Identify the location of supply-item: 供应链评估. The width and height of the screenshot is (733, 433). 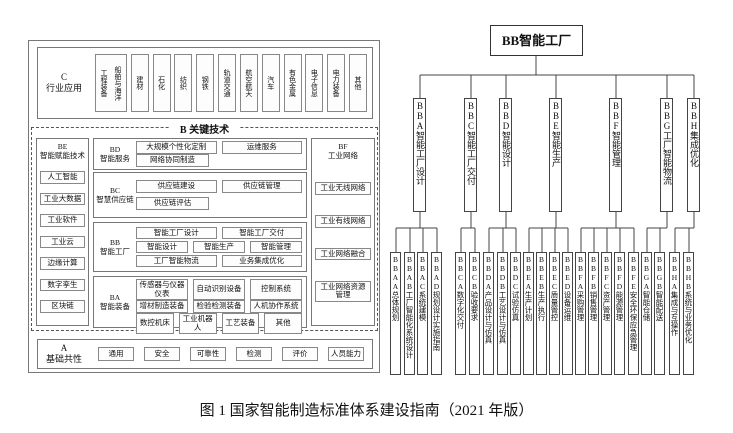
(173, 204).